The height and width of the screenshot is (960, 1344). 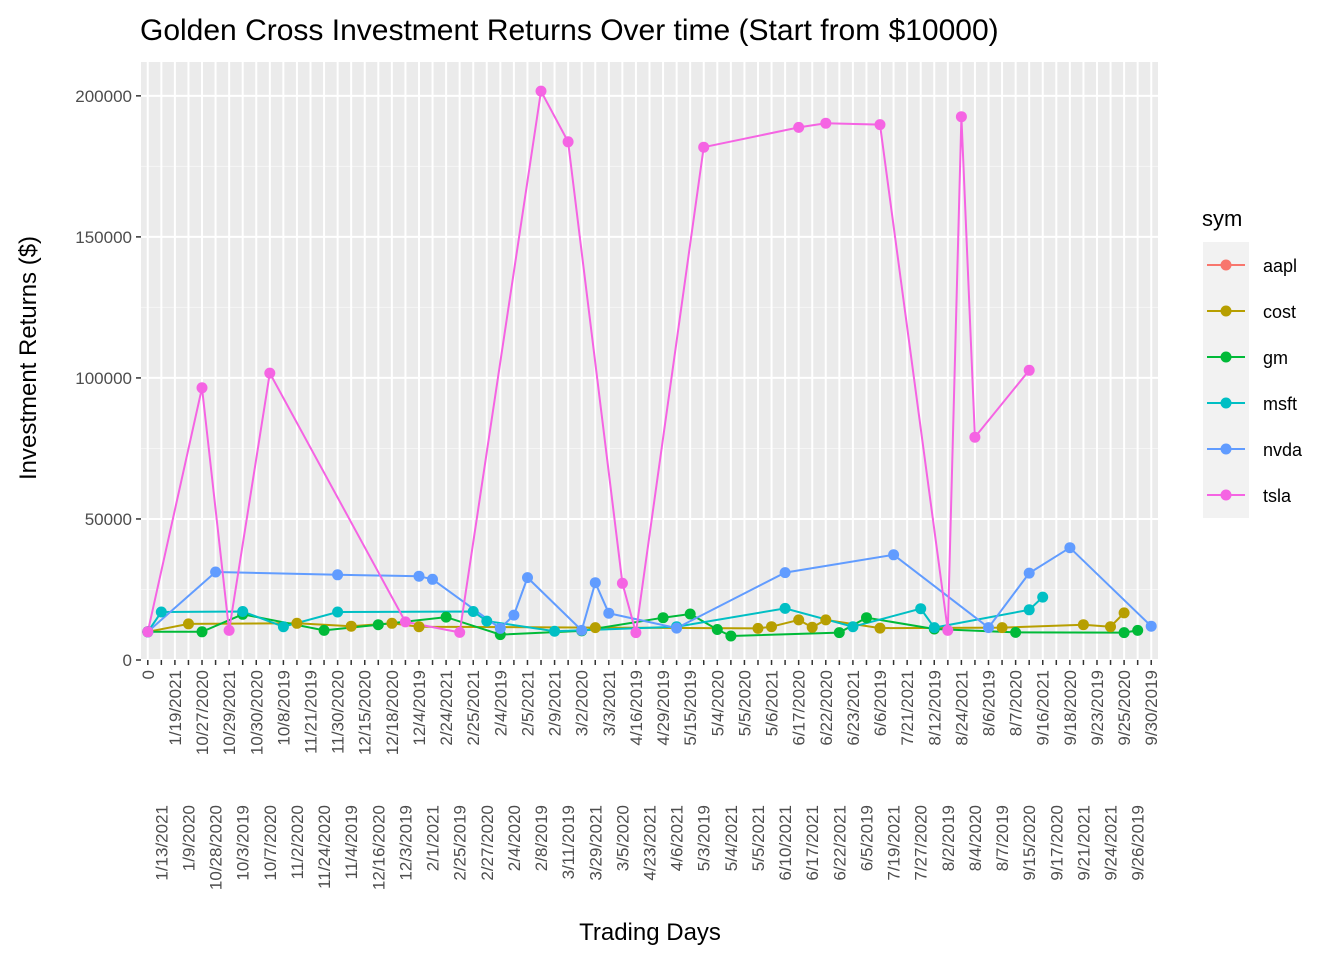 I want to click on x-tick-label: 6/6/2019, so click(x=880, y=703).